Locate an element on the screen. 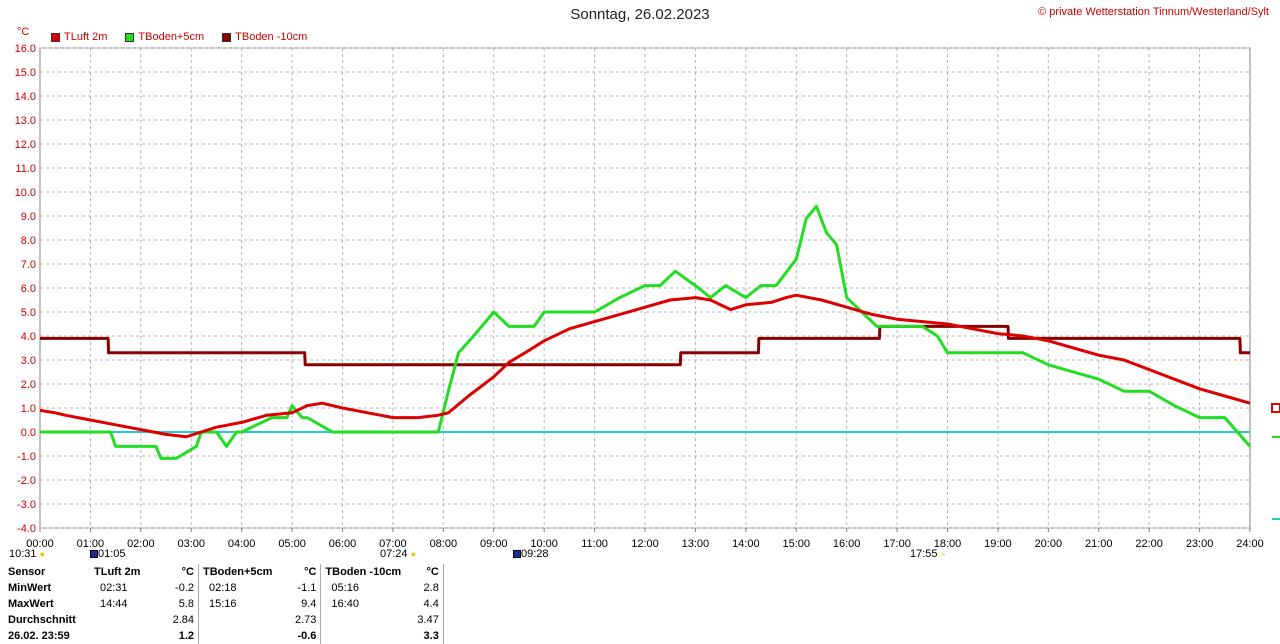 The image size is (1280, 644). x-tick-label: 24:00 is located at coordinates (1250, 544).